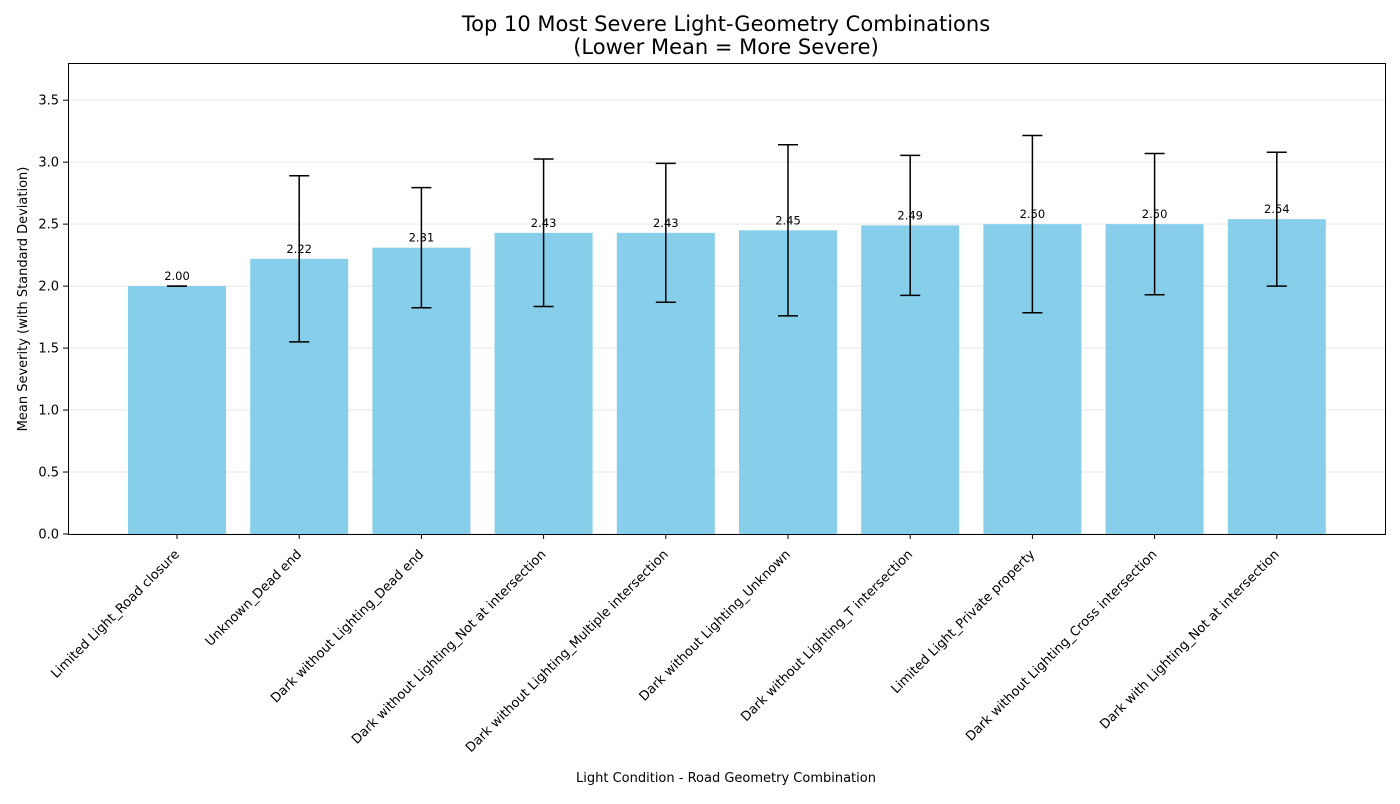 This screenshot has height=804, width=1400. I want to click on x-tick-label: Limited Light_Private property, so click(964, 622).